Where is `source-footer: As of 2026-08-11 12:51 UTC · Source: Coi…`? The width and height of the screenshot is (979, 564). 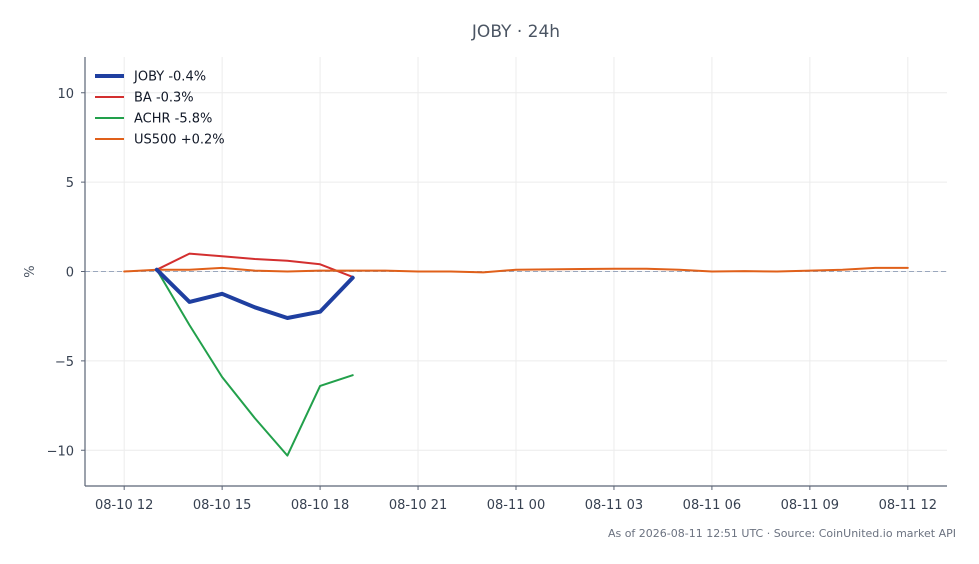
source-footer: As of 2026-08-11 12:51 UTC · Source: Coi… is located at coordinates (781, 533).